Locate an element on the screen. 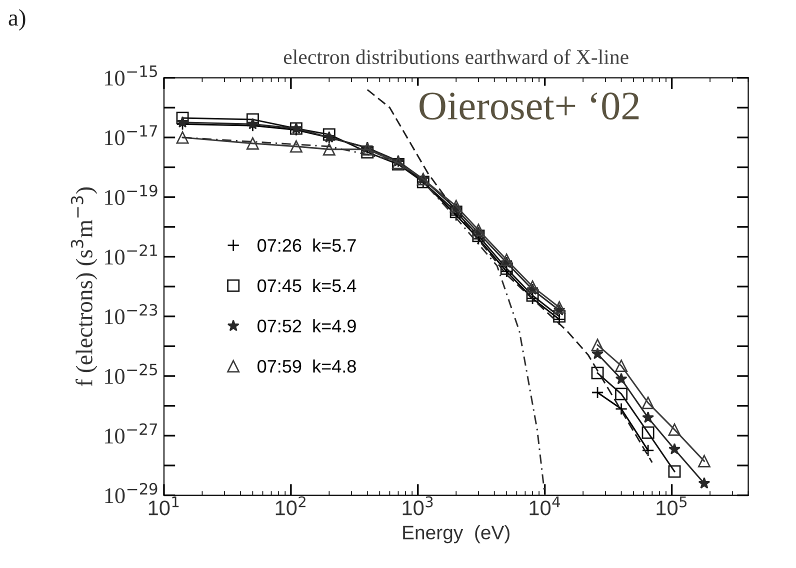  y-tick-label: 10$^{−25}$ is located at coordinates (131, 374).